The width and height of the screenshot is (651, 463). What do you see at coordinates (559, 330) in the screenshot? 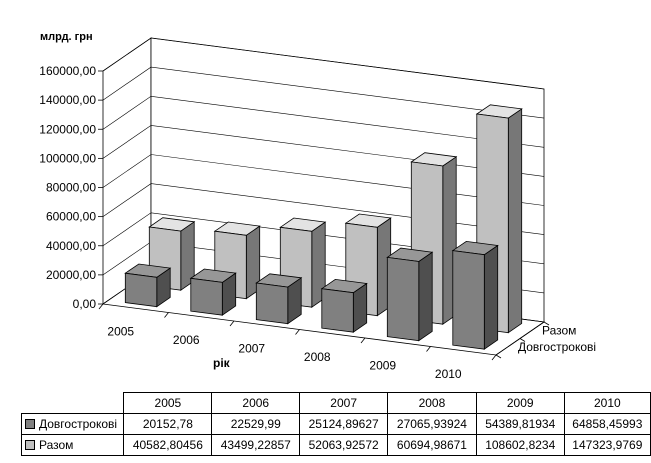
I see `depth-axis-label: Разом` at bounding box center [559, 330].